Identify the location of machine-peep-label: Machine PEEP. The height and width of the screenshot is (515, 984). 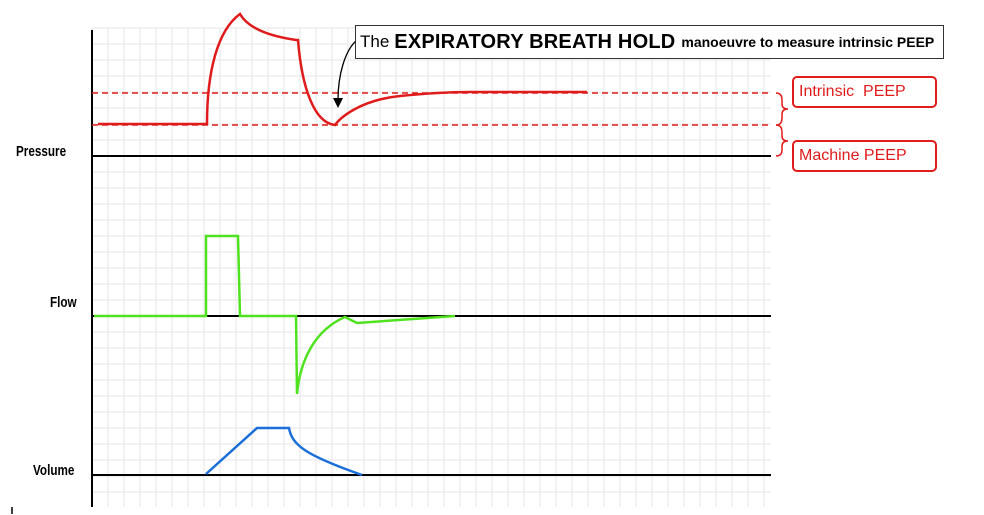
(864, 156).